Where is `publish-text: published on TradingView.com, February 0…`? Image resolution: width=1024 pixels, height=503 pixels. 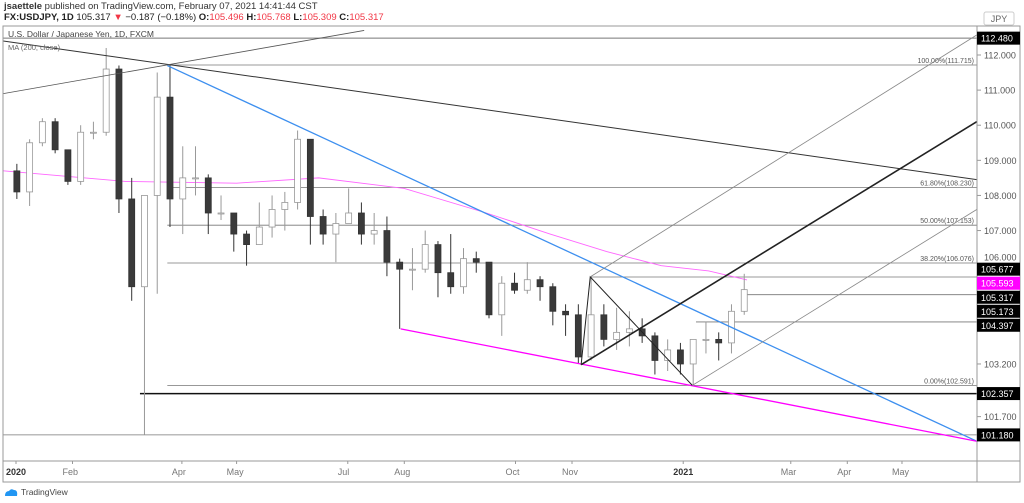
publish-text: published on TradingView.com, February 0… is located at coordinates (181, 6).